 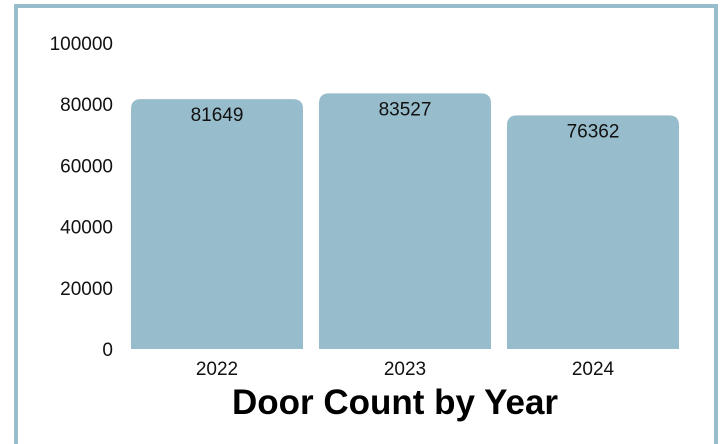 I want to click on bar-2022, so click(x=217, y=224).